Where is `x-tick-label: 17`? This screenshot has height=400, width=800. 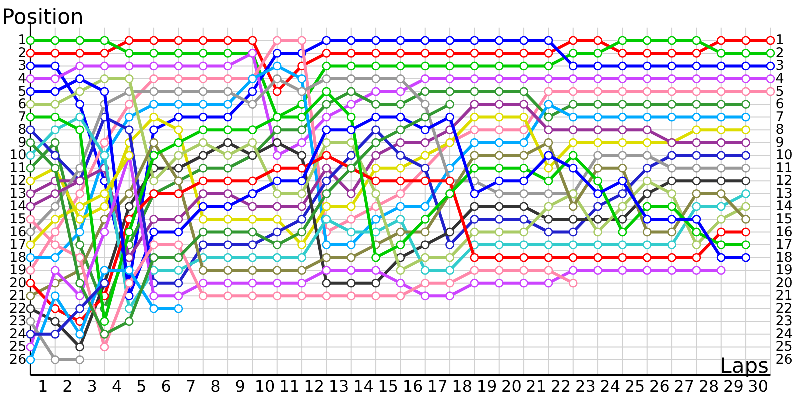 x-tick-label: 17 is located at coordinates (438, 386).